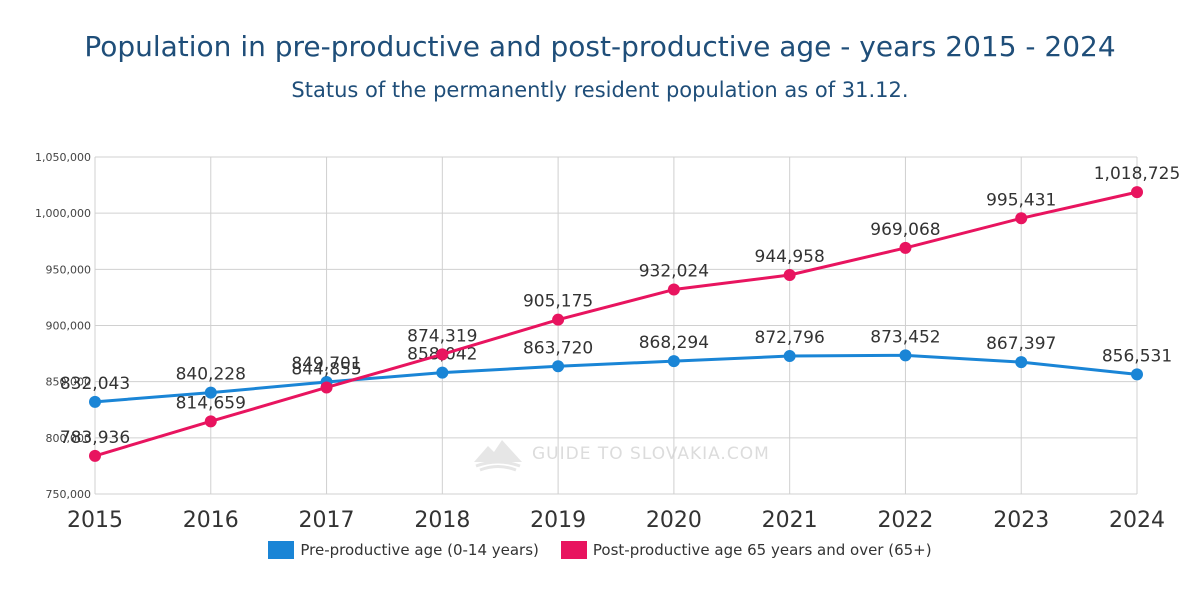 Image resolution: width=1200 pixels, height=600 pixels. Describe the element at coordinates (674, 272) in the screenshot. I see `data-label-post-productive: 932,024` at that location.